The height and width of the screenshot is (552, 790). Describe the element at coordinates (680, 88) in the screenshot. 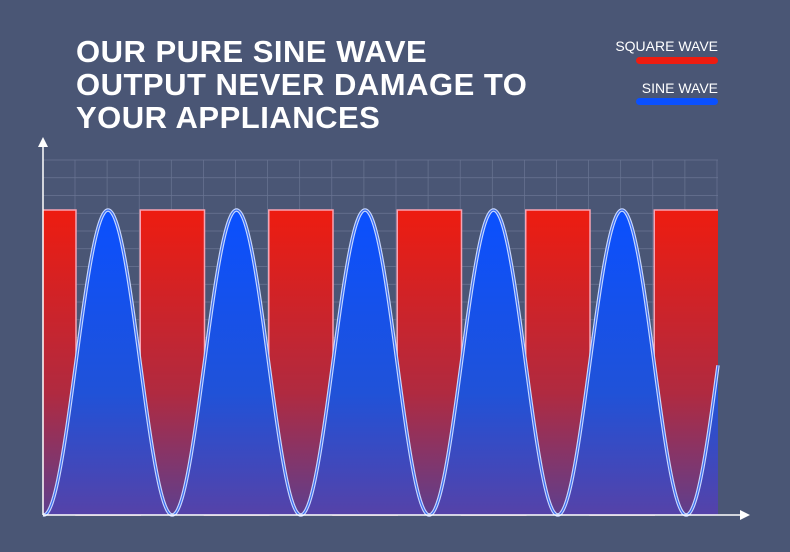

I see `legend-label: SINE WAVE` at that location.